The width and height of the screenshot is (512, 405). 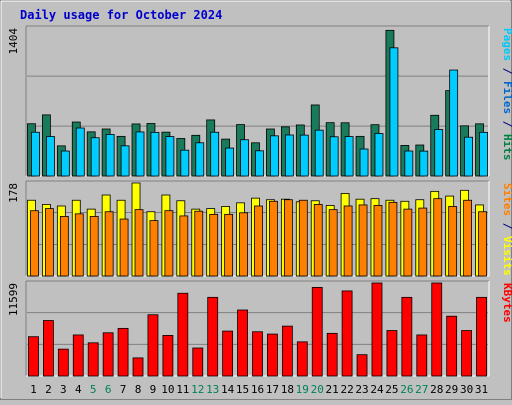 What do you see at coordinates (138, 389) in the screenshot?
I see `x-tick-label: 8` at bounding box center [138, 389].